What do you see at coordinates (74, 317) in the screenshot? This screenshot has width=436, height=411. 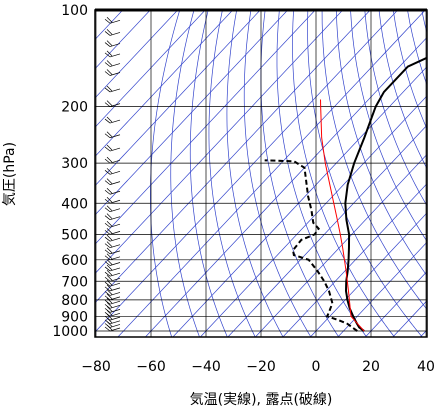 I see `y-tick-label: 900` at bounding box center [74, 317].